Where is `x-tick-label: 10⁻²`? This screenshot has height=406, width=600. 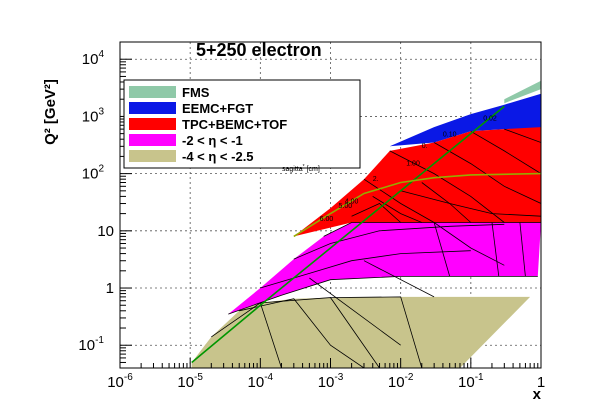
x-tick-label: 10⁻² is located at coordinates (401, 381).